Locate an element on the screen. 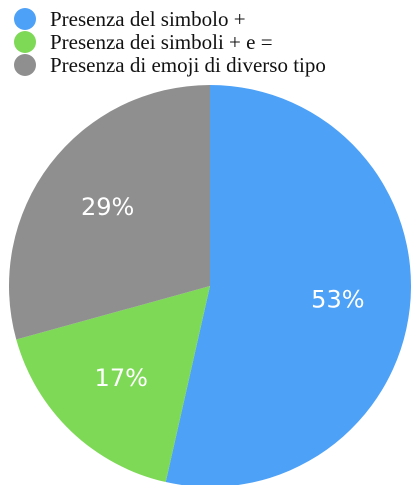 The image size is (412, 485). legend-item-simbolo-plus: Presenza del simbolo + is located at coordinates (213, 19).